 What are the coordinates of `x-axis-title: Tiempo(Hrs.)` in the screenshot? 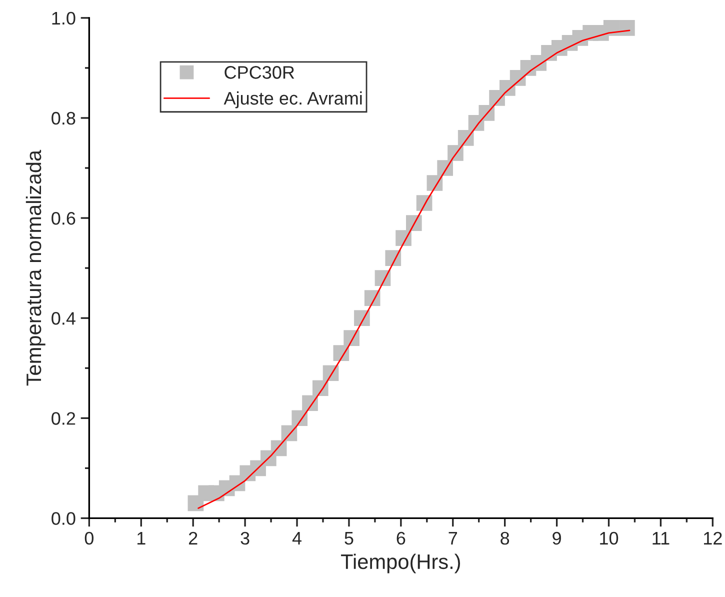 It's located at (400, 564).